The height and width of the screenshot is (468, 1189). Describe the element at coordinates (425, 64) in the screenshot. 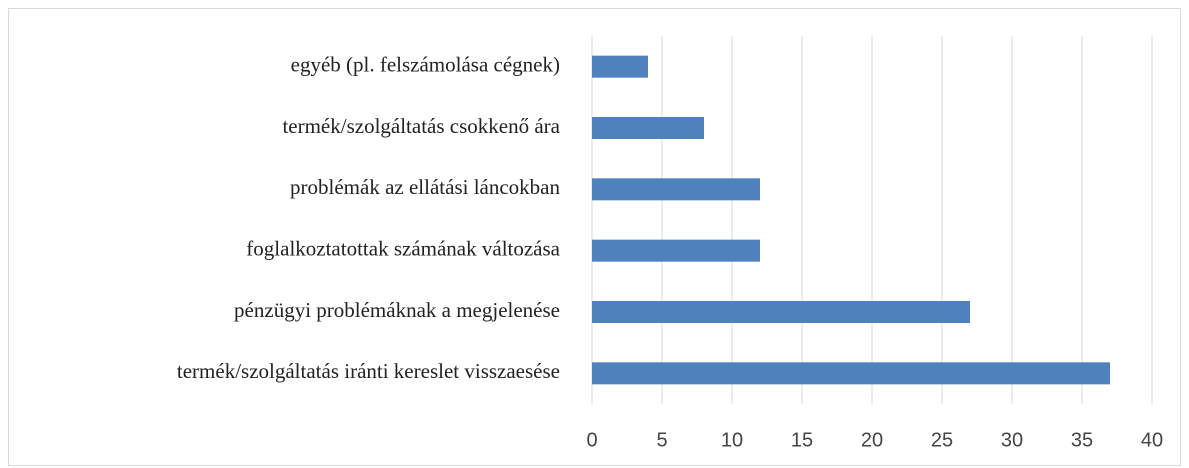

I see `y-tick-label: egyéb (pl. felszámolása cégnek)` at that location.